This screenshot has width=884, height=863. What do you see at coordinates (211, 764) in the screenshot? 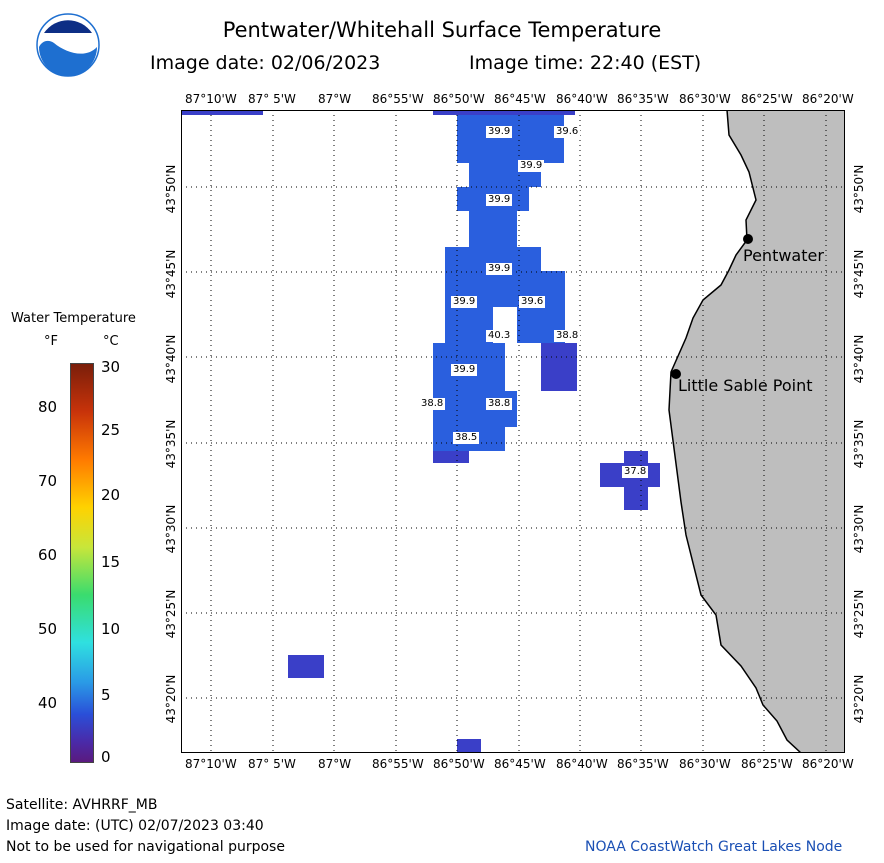
I see `lon-label-bottom: 87°10'W` at bounding box center [211, 764].